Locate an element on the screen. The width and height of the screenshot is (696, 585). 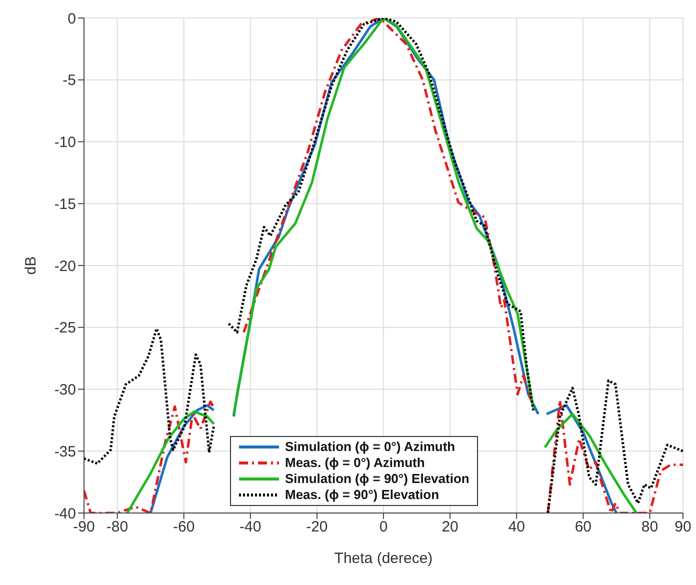
y-tick-label: -5 is located at coordinates (69, 81).